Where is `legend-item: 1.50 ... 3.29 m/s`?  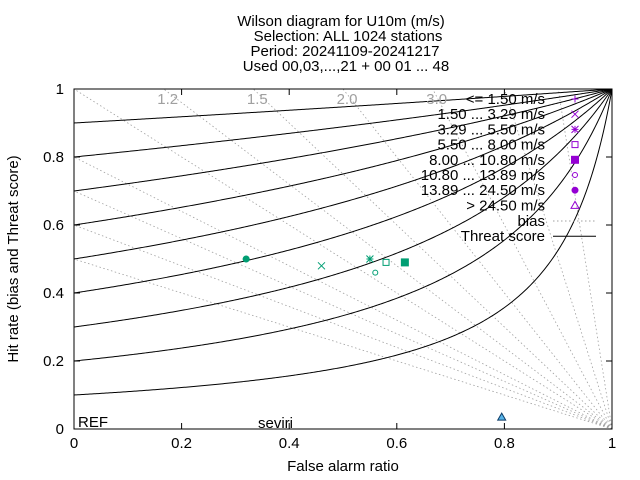 legend-item: 1.50 ... 3.29 m/s is located at coordinates (508, 114).